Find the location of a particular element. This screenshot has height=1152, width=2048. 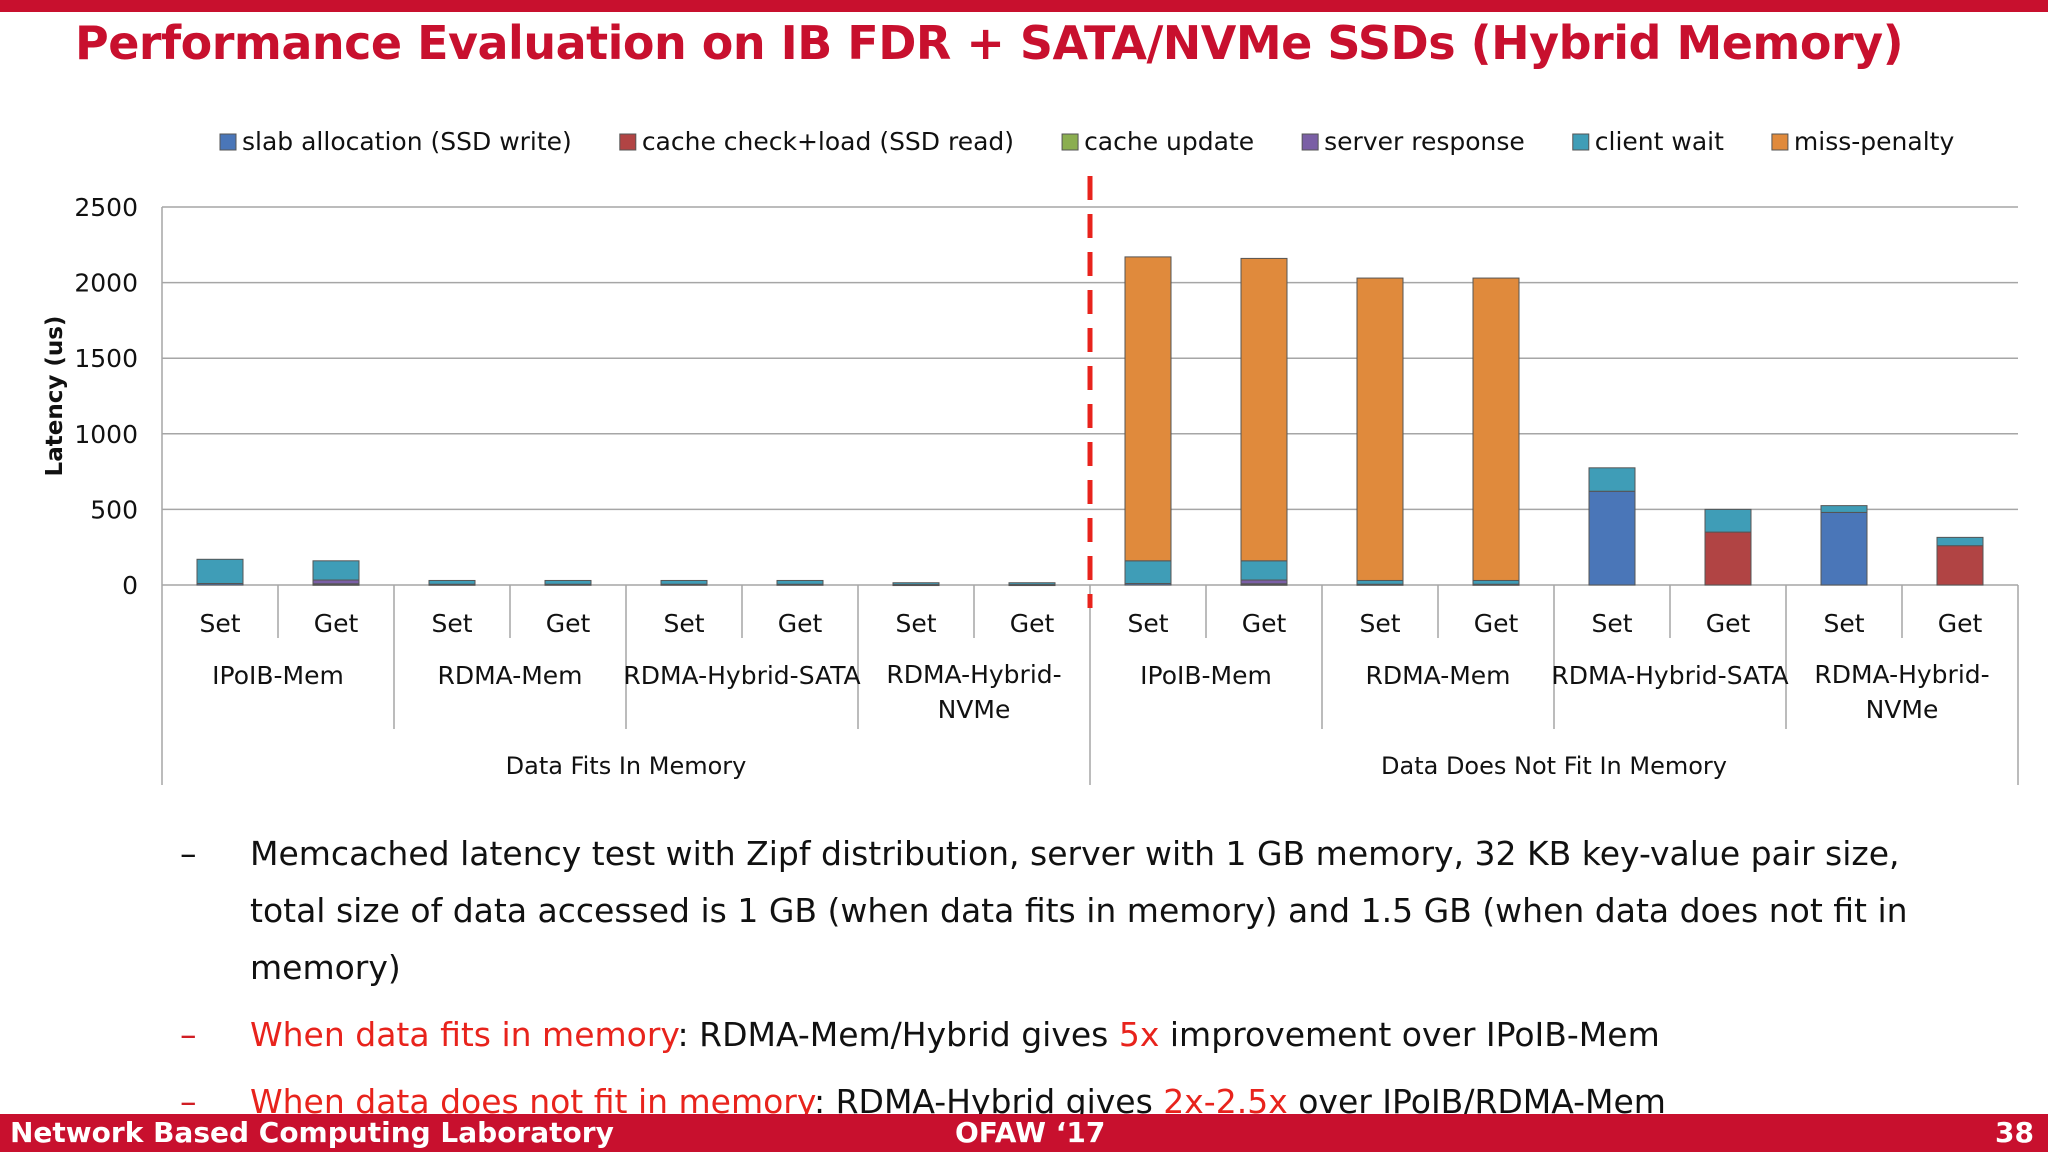

footer-event: OFAW ‘17 is located at coordinates (1030, 1132).